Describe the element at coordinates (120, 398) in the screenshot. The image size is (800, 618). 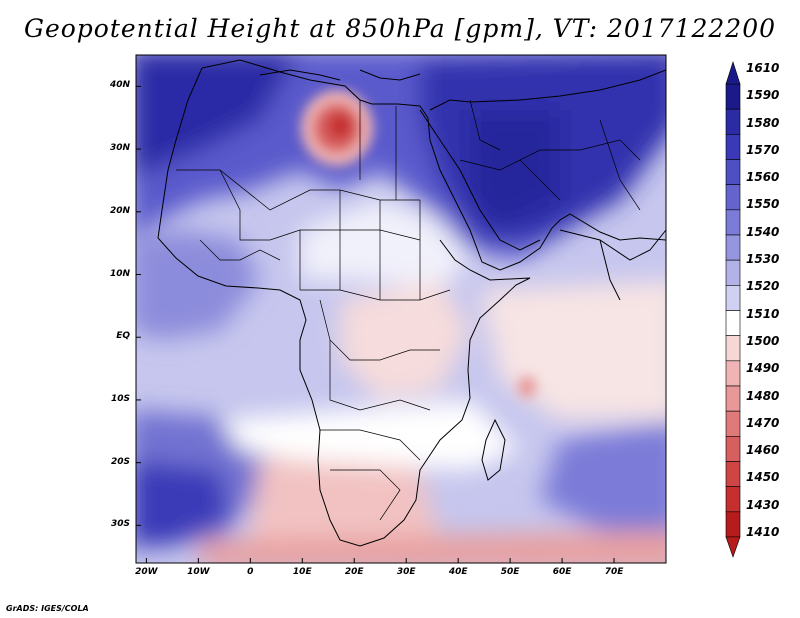
I see `lat-label: 10S` at that location.